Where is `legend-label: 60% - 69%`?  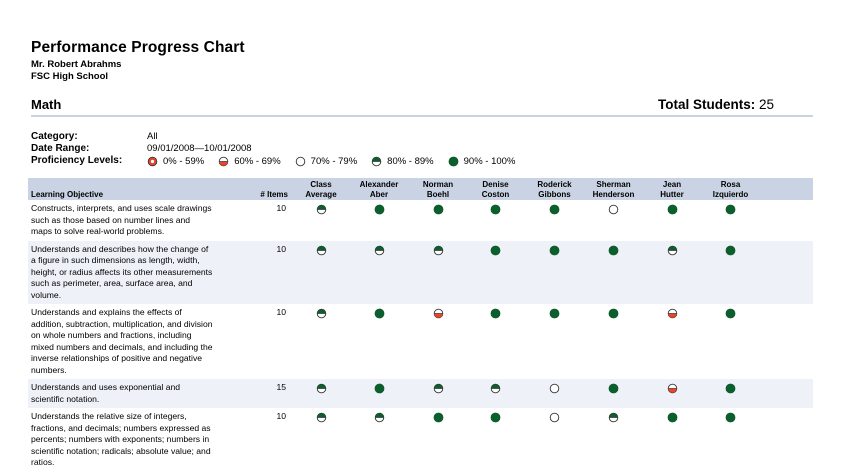
legend-label: 60% - 69% is located at coordinates (257, 161).